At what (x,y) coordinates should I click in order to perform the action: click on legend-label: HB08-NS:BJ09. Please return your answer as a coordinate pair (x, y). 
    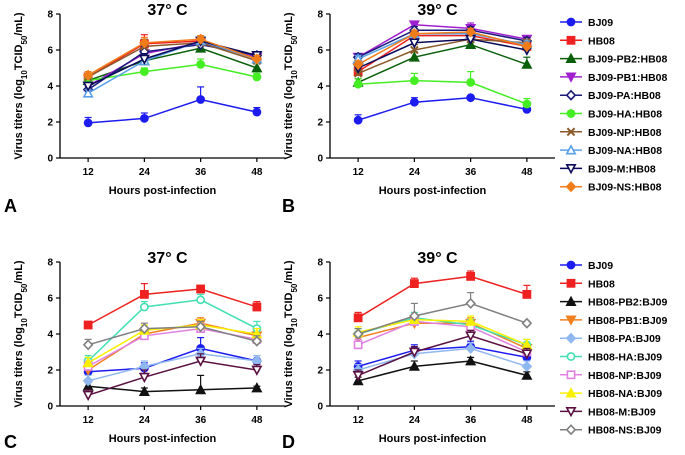
    Looking at the image, I should click on (625, 431).